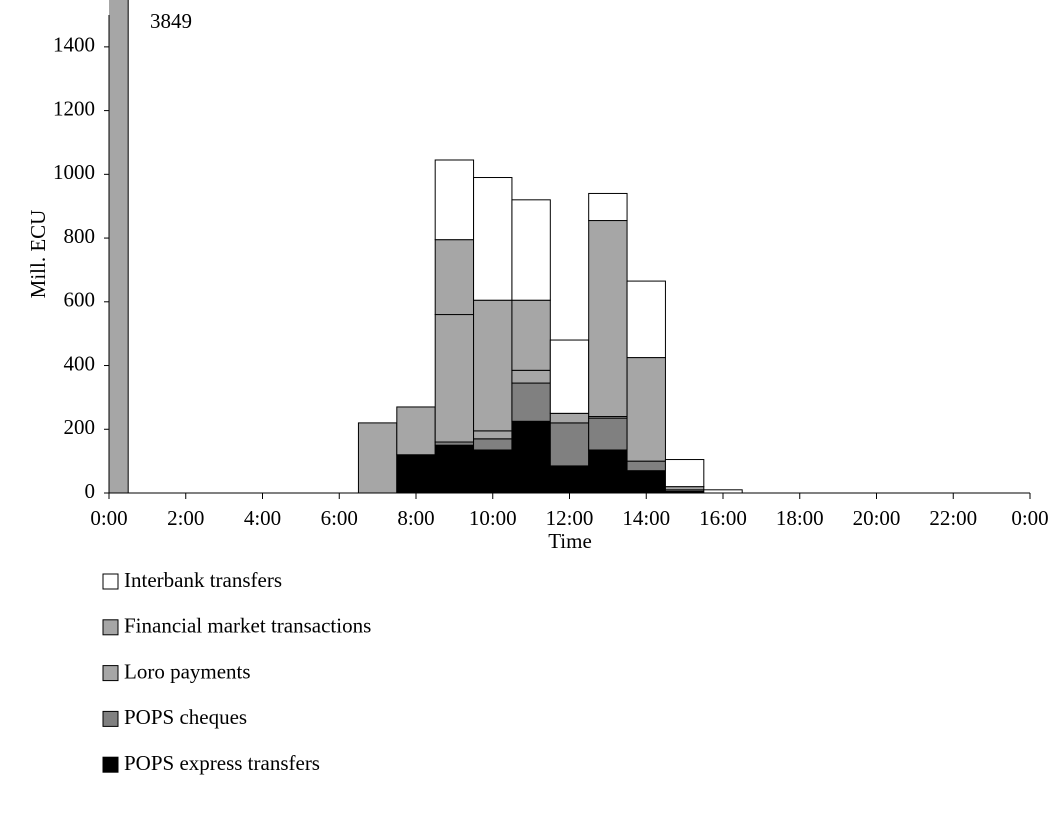  What do you see at coordinates (80, 300) in the screenshot?
I see `y-tick-label: 600` at bounding box center [80, 300].